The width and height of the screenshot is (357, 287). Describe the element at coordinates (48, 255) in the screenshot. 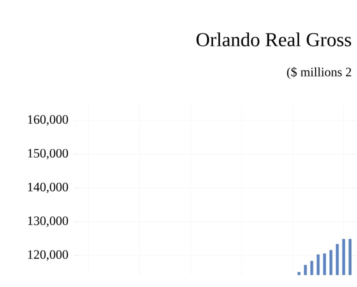

I see `y-tick-label: 120,000` at that location.